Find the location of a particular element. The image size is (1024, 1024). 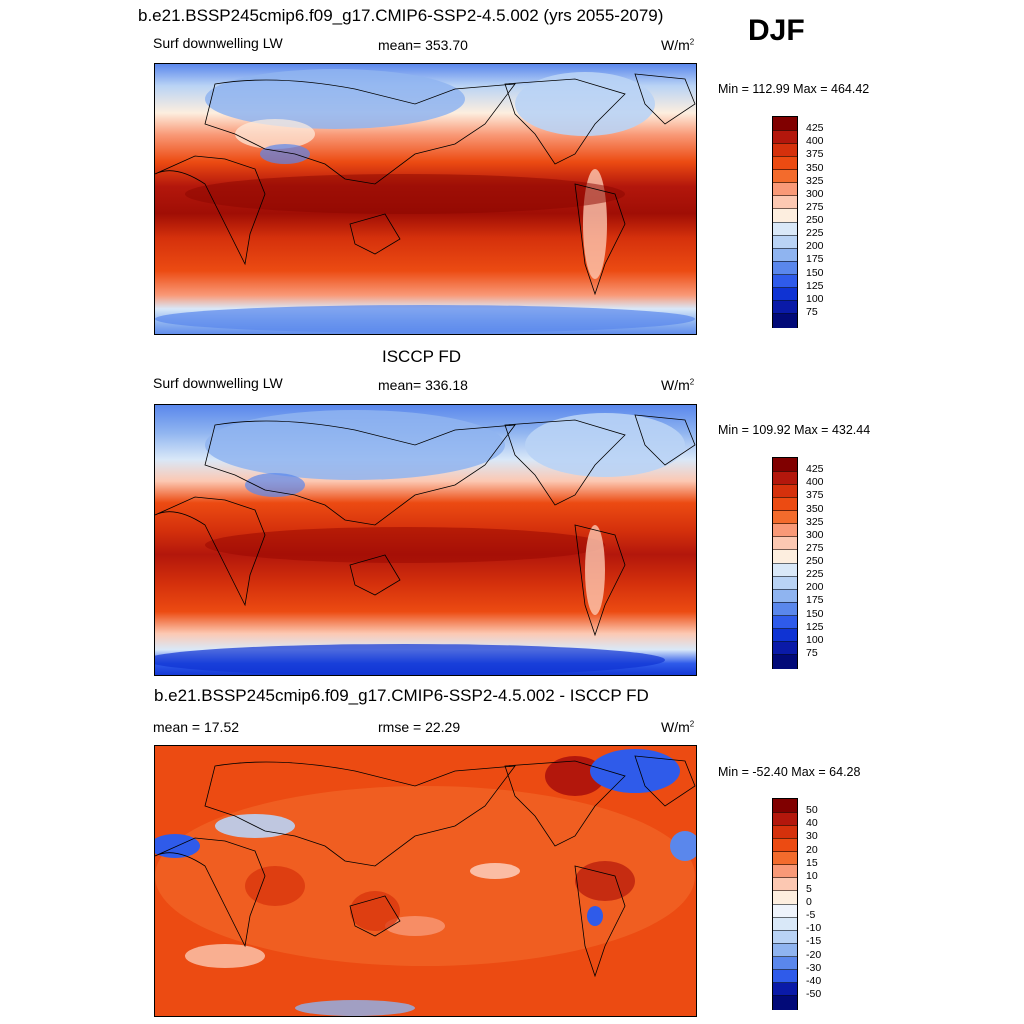

colorbar-tick-label: 200 is located at coordinates (815, 246).